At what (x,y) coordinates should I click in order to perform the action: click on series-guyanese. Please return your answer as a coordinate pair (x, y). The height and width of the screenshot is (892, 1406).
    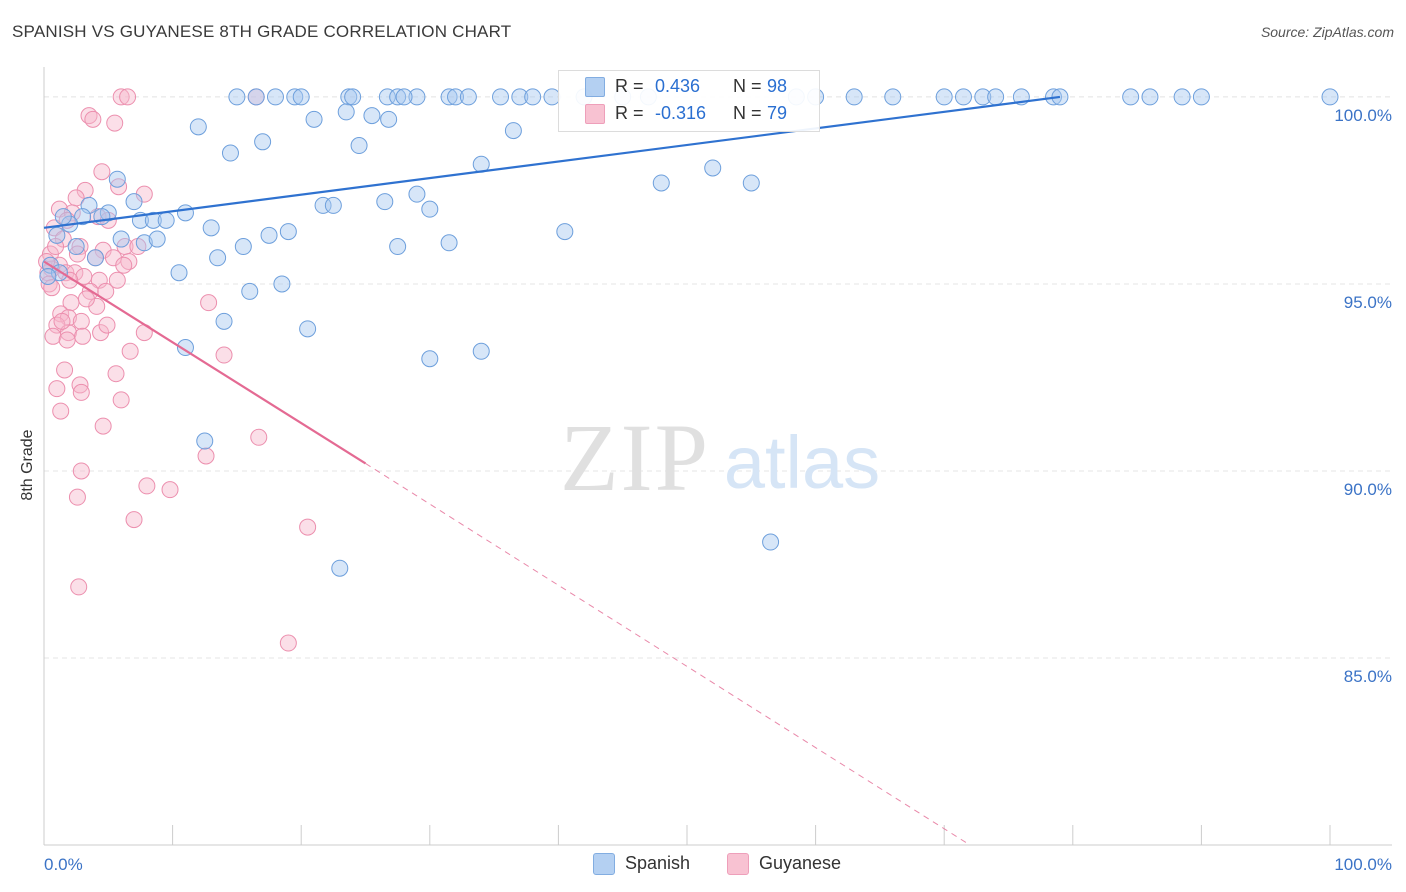
    Looking at the image, I should click on (177, 370).